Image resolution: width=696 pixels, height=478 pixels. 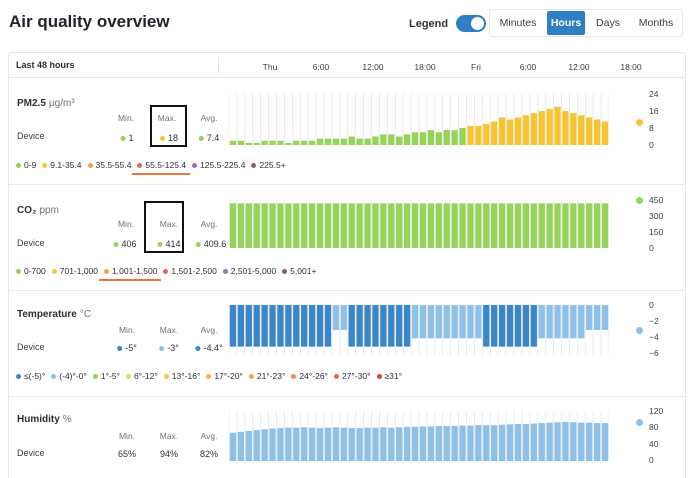 What do you see at coordinates (419, 119) in the screenshot?
I see `pm25-chart` at bounding box center [419, 119].